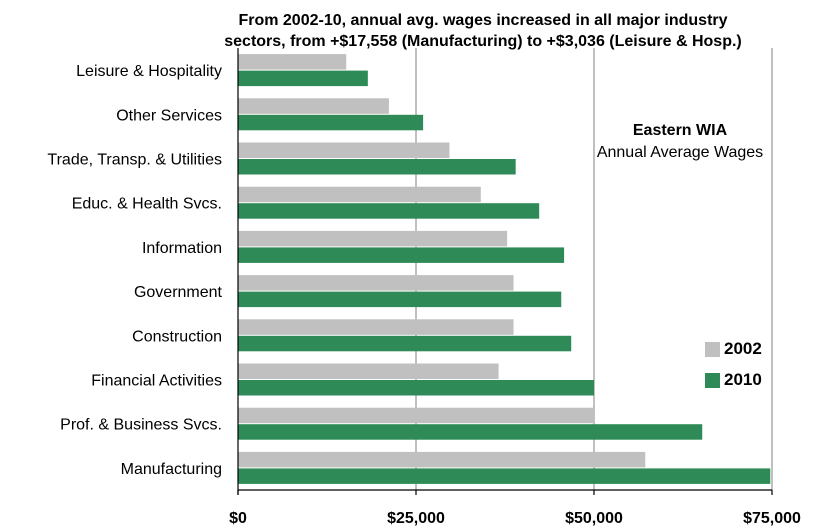 This screenshot has width=816, height=529. What do you see at coordinates (156, 381) in the screenshot?
I see `category-label-7: Financial Activities` at bounding box center [156, 381].